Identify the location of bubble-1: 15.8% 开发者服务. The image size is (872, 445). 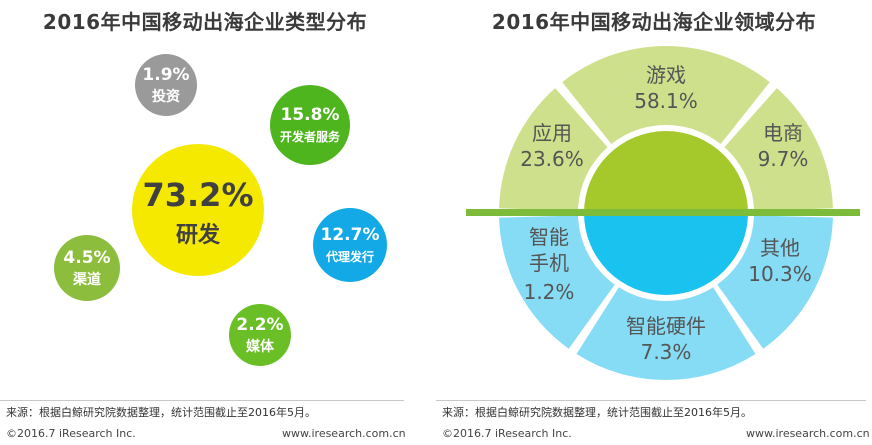
(310, 125).